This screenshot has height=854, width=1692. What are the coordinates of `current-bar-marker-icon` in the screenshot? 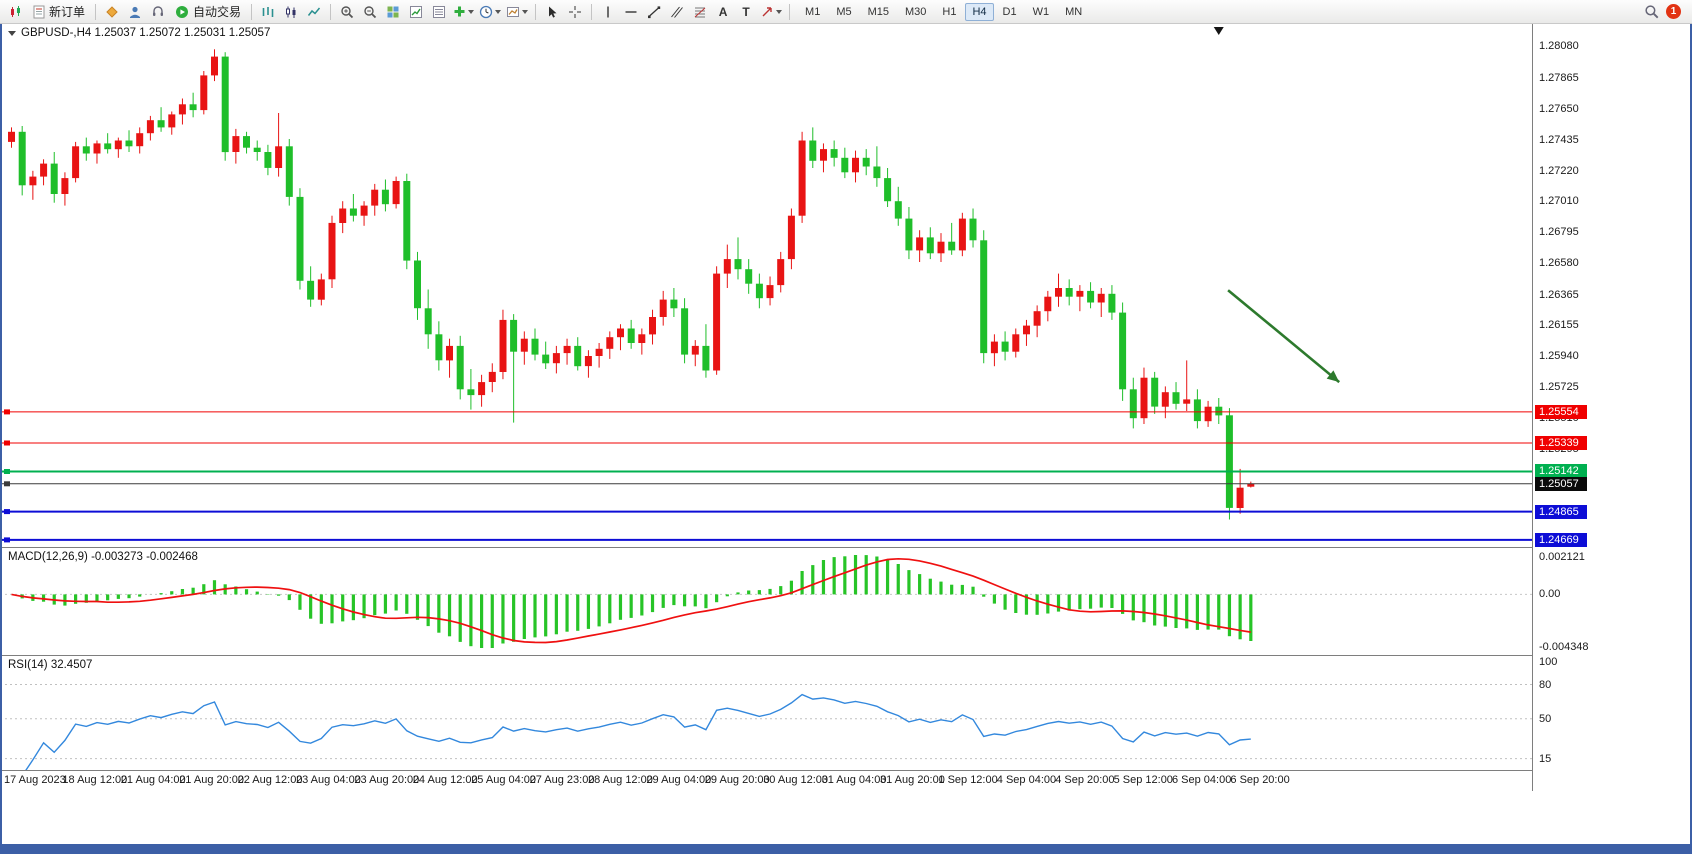 It's located at (1218, 31).